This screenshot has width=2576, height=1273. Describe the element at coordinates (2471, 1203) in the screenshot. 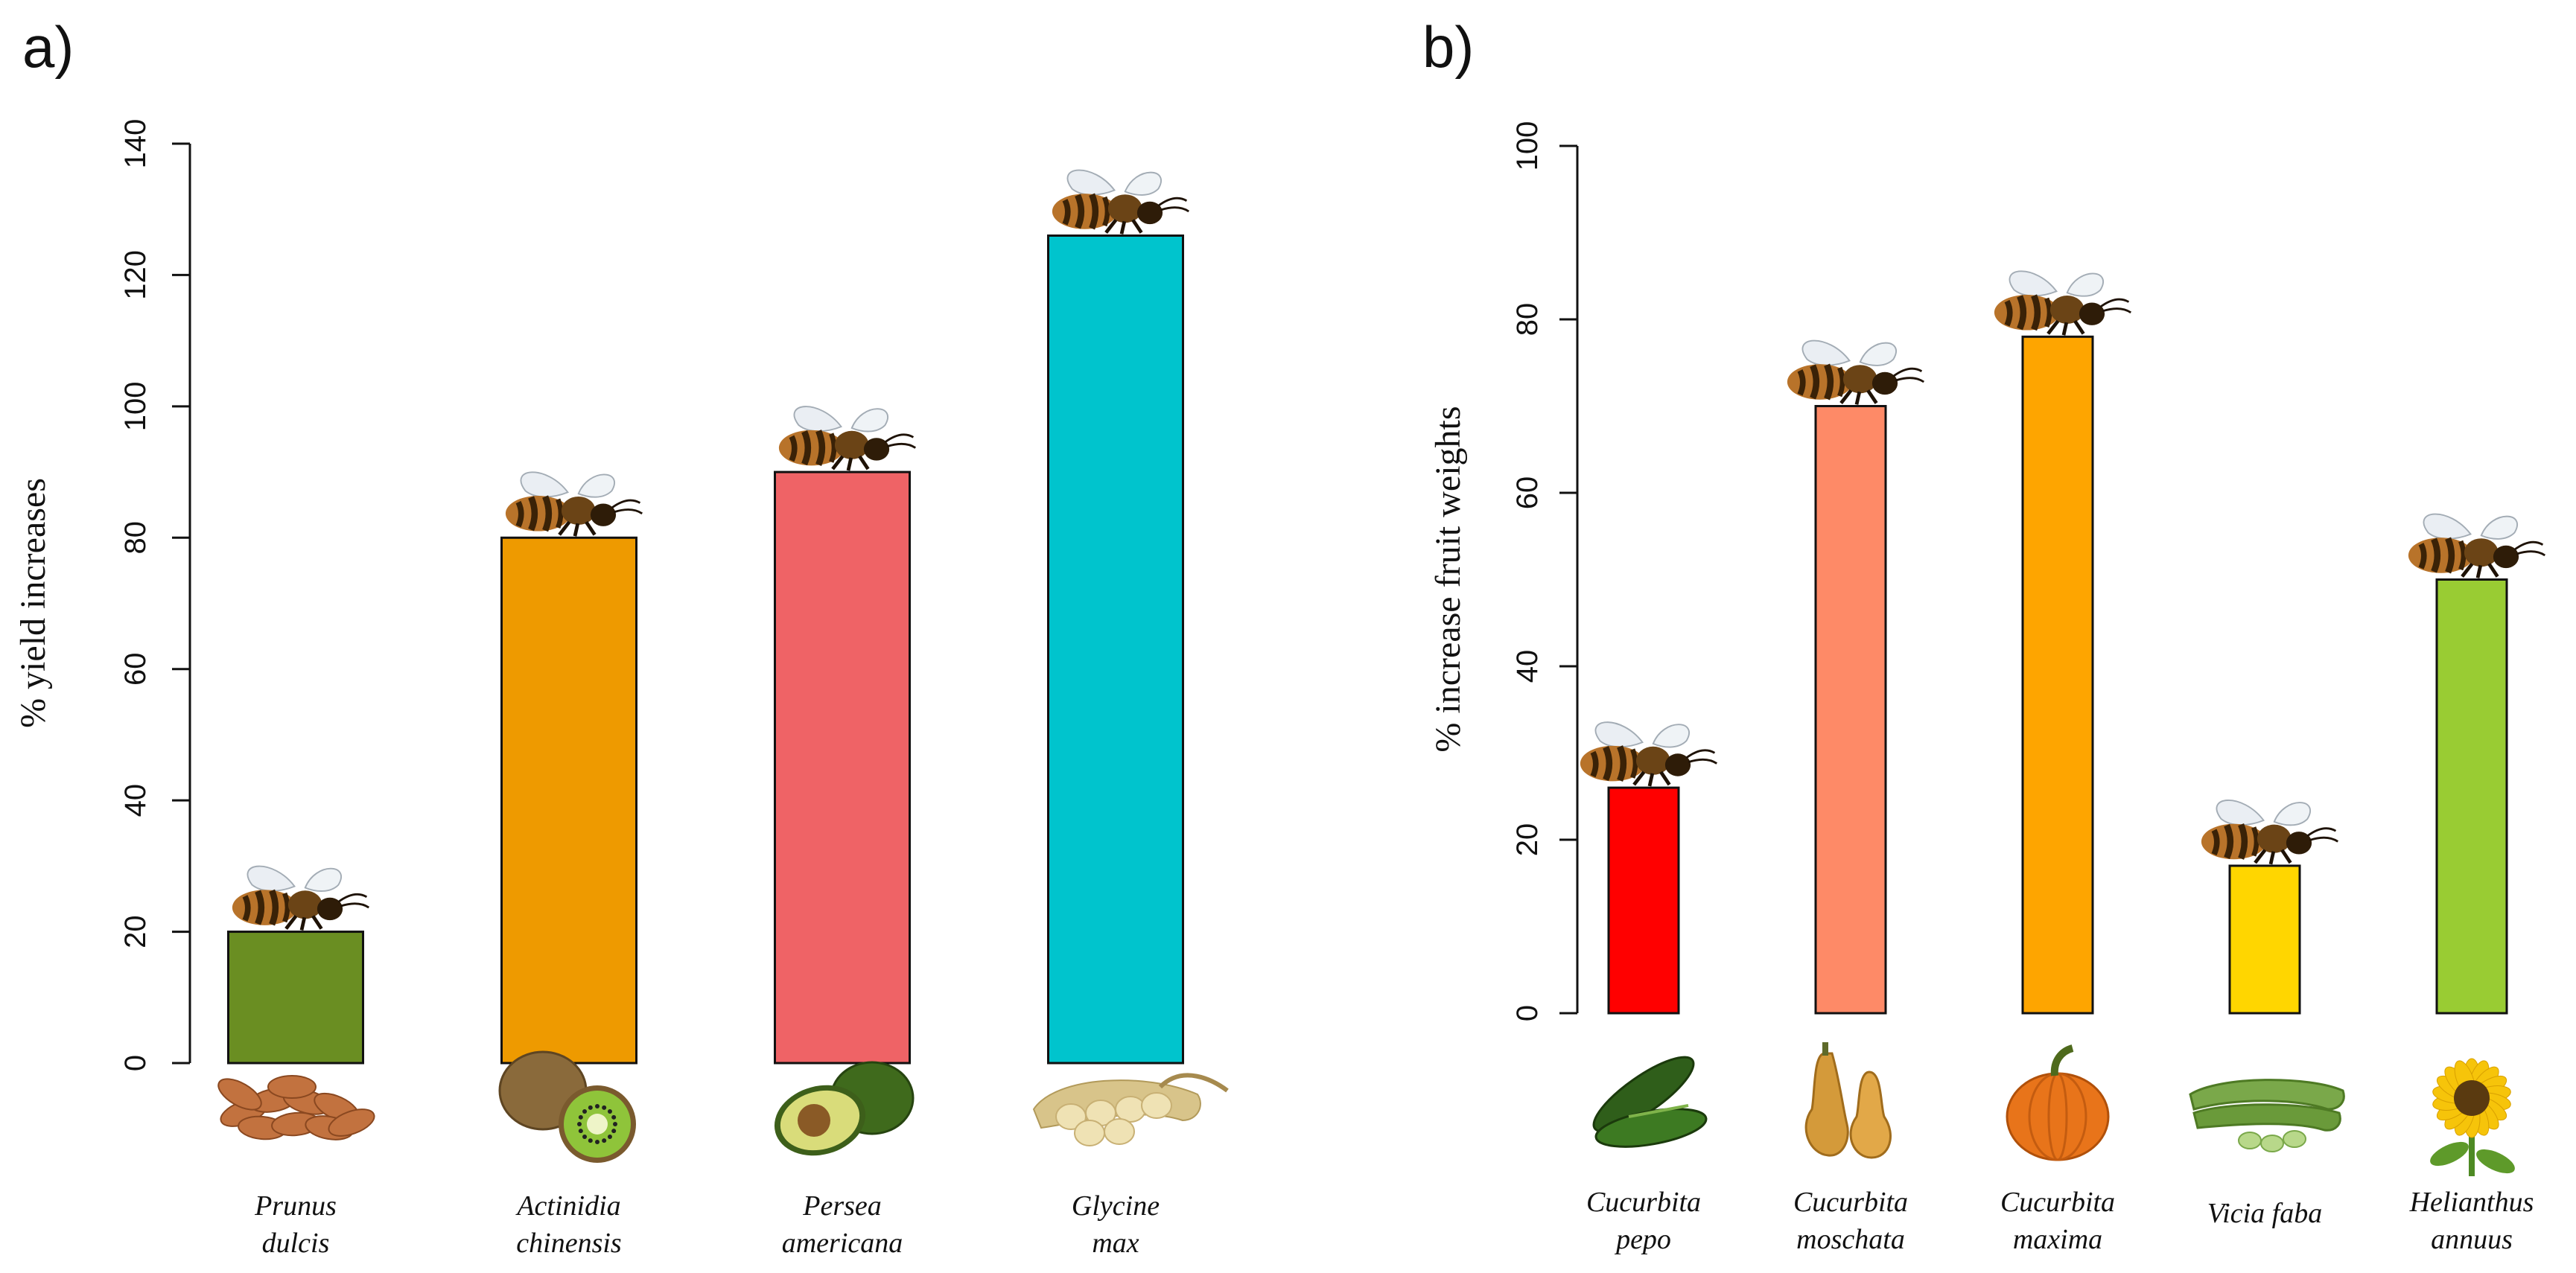

I see `category-label: Helianthus` at that location.